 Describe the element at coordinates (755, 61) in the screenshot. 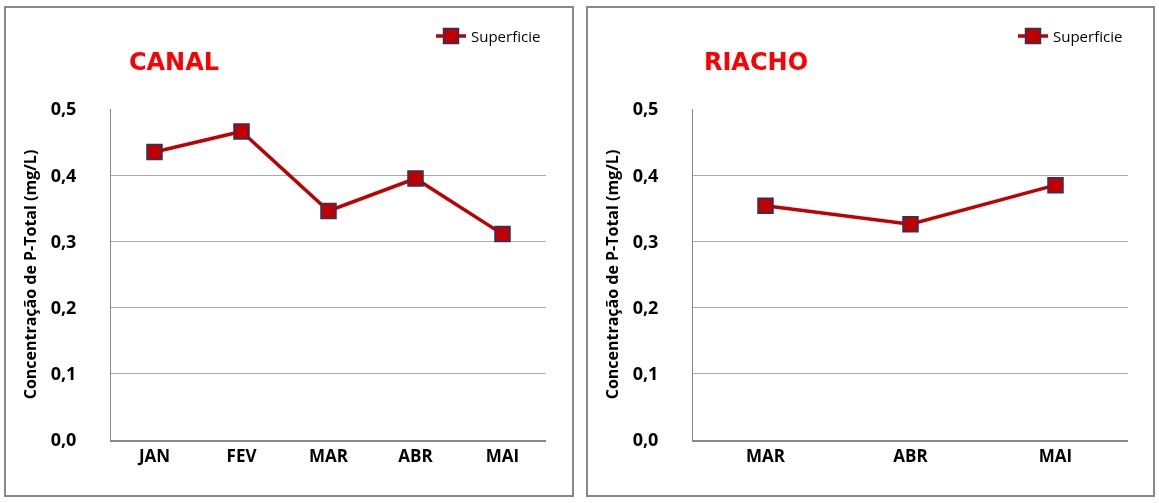

I see `chart-title: RIACHO` at that location.